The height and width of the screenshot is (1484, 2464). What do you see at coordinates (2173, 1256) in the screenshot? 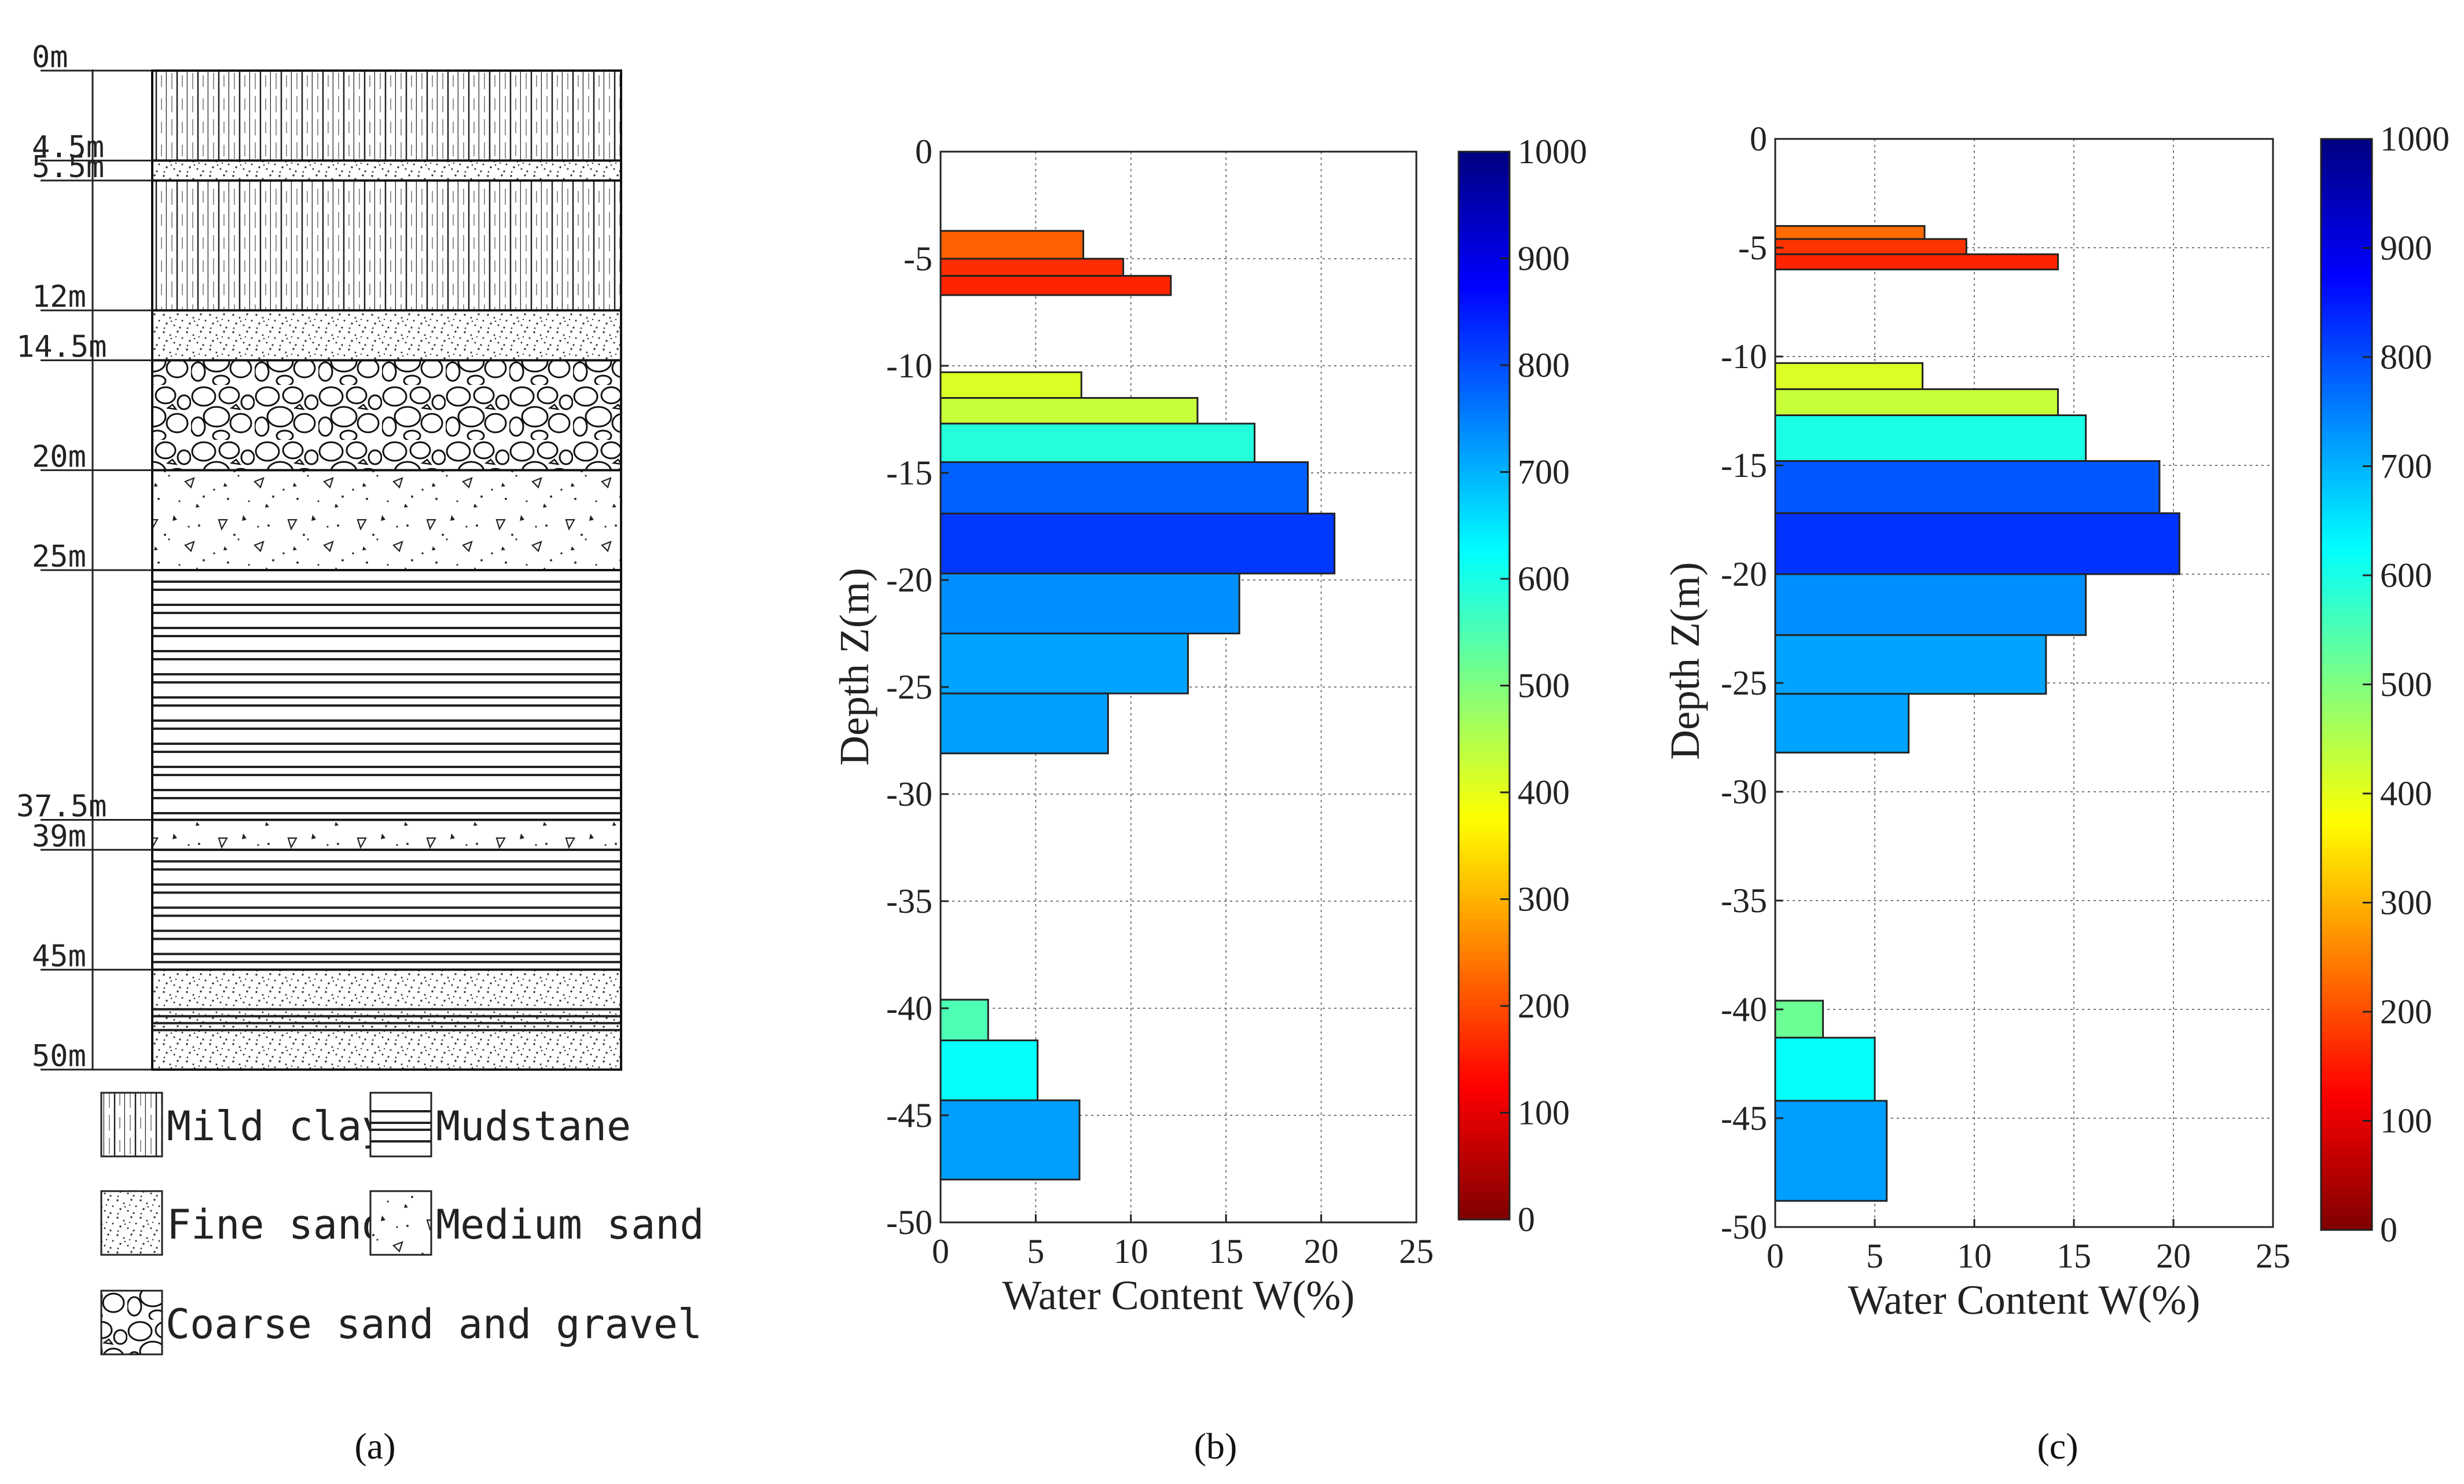
I see `x-tick-label: 20` at bounding box center [2173, 1256].